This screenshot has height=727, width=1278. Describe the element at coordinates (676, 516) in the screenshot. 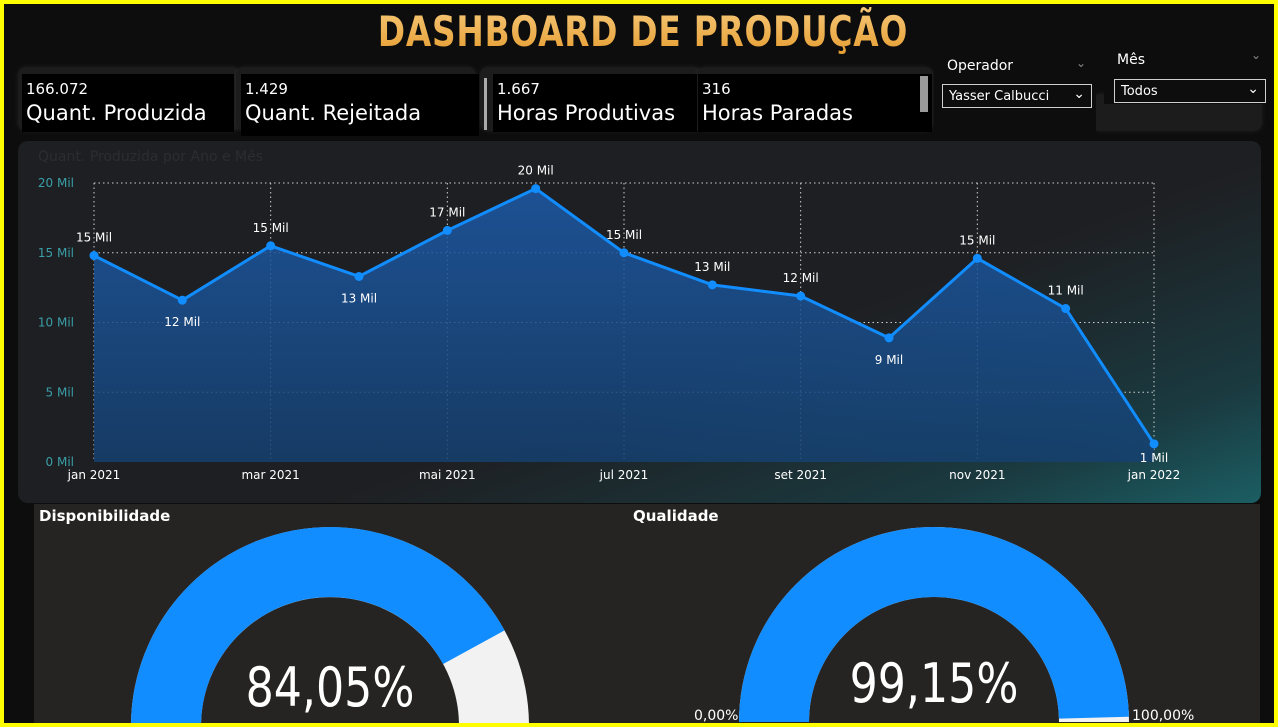

I see `qualidade-gauge-title: Qualidade` at that location.